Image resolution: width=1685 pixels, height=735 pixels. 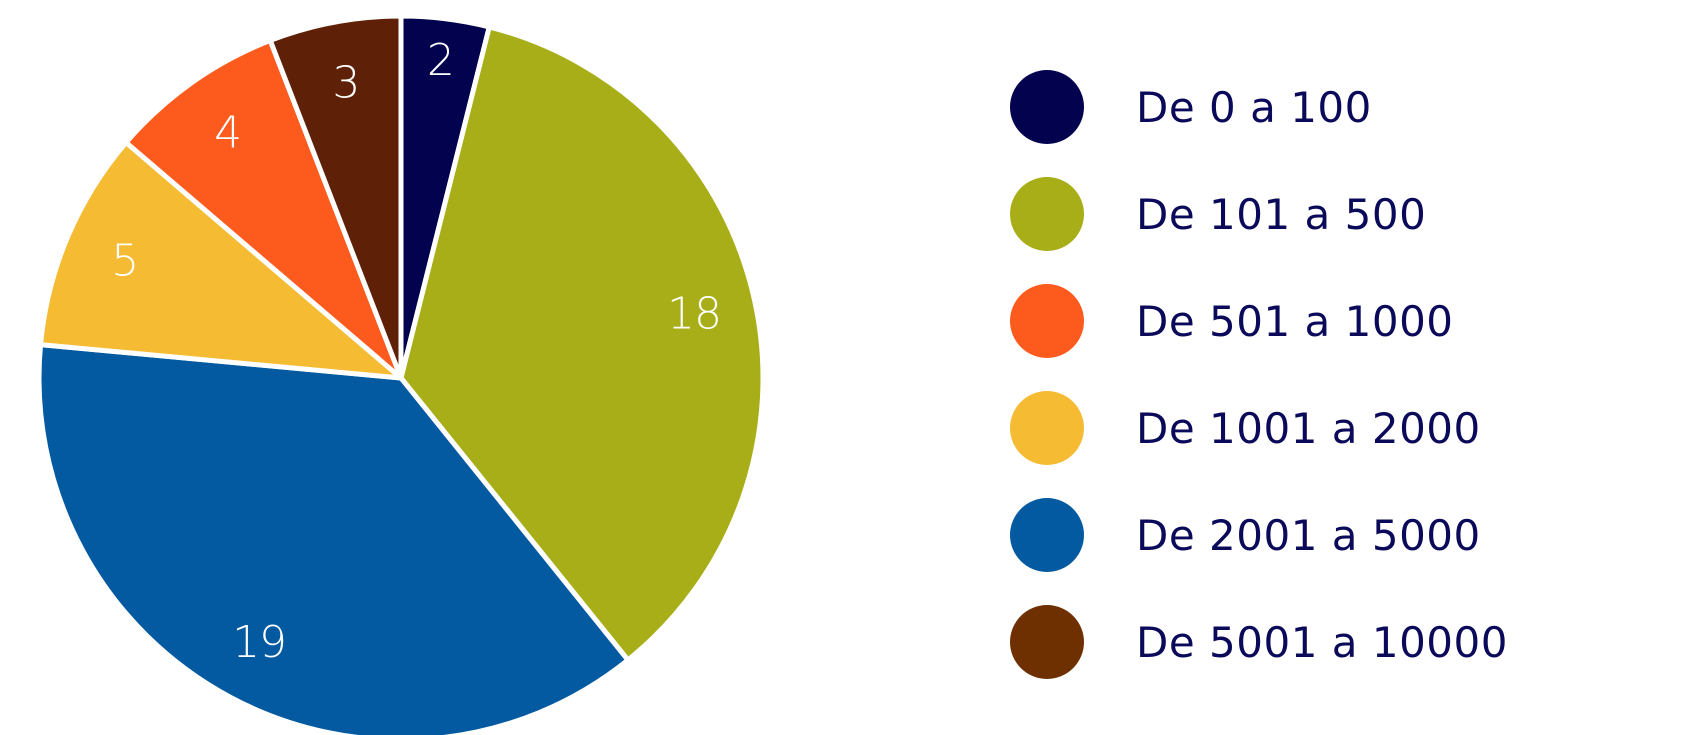 What do you see at coordinates (227, 133) in the screenshot?
I see `pie-data-label: 4` at bounding box center [227, 133].